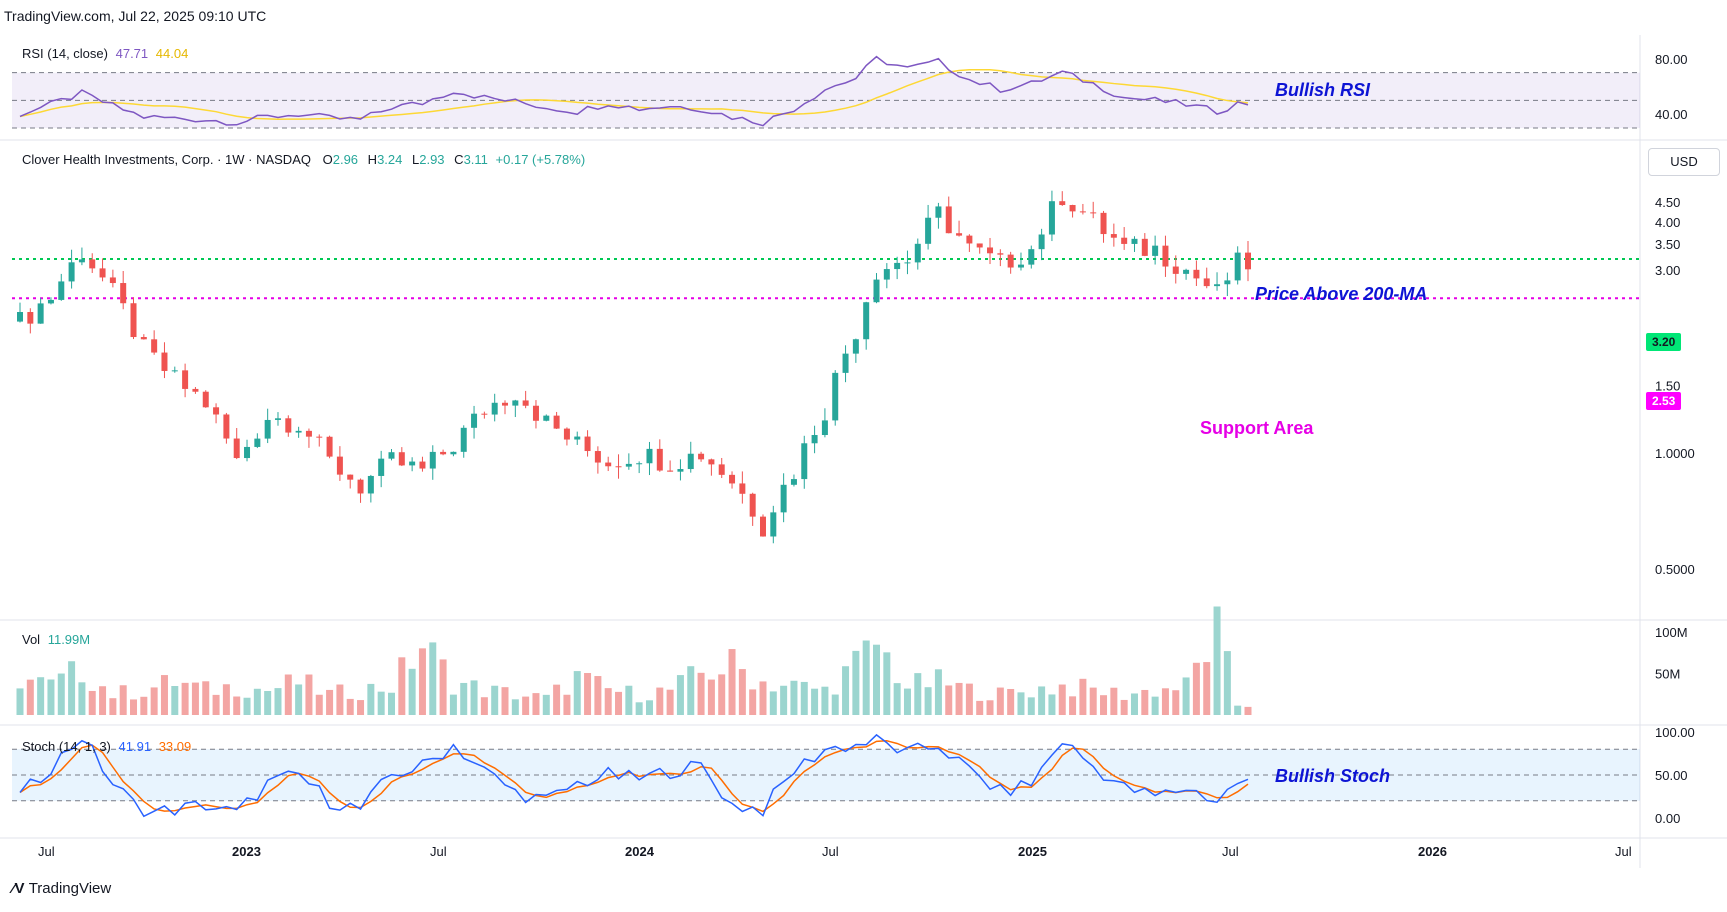  I want to click on currency-button: USD, so click(1684, 162).